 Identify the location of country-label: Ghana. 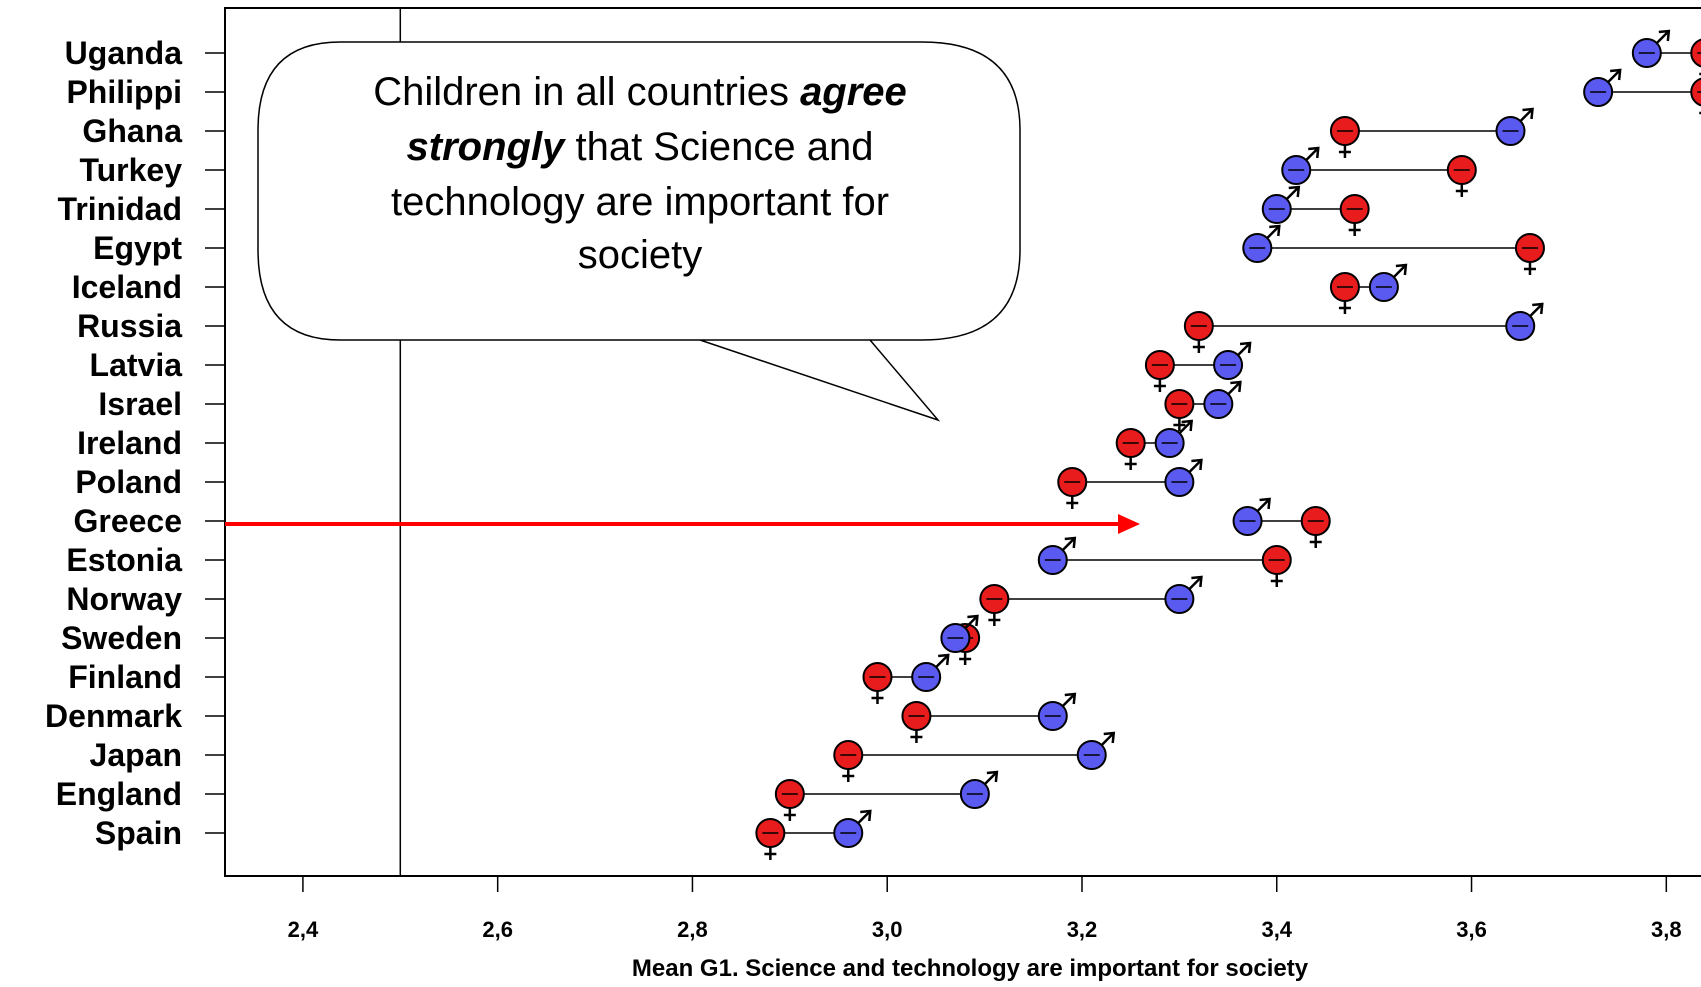
(132, 131).